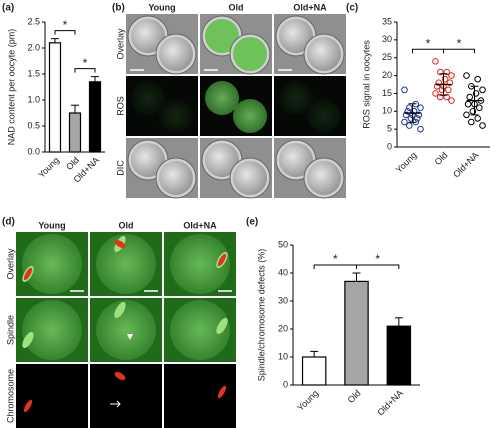 This screenshot has height=428, width=500. I want to click on panel-label: (c), so click(352, 8).